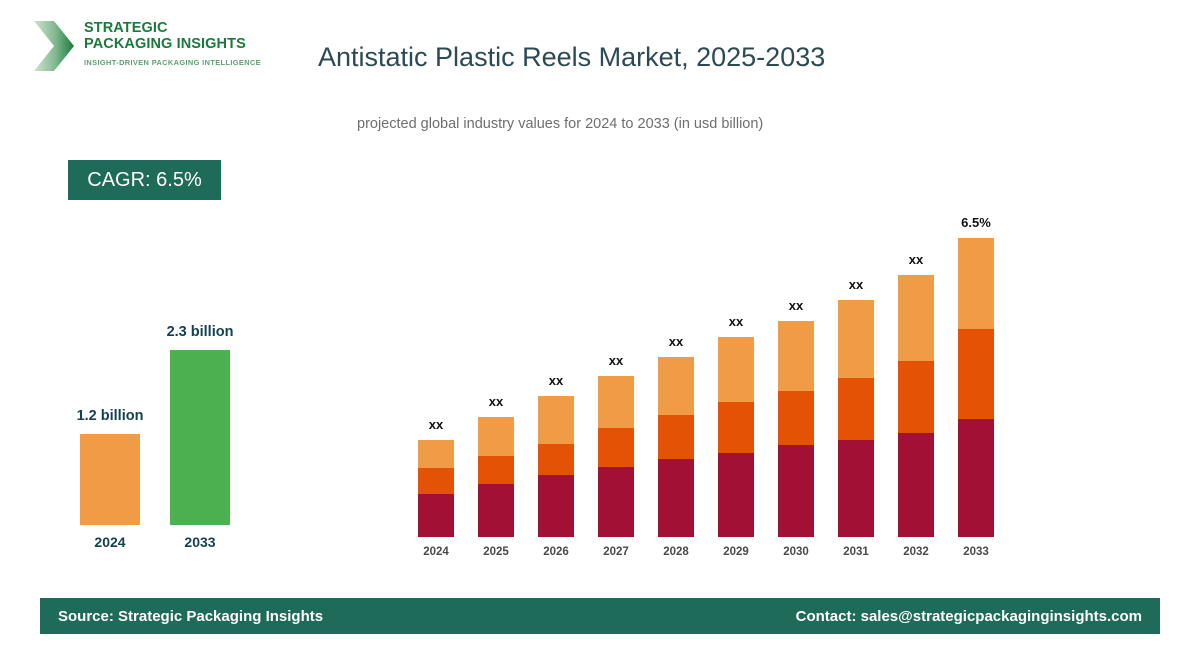 The image size is (1200, 650). I want to click on stack-segment-segment-3-2032, so click(916, 318).